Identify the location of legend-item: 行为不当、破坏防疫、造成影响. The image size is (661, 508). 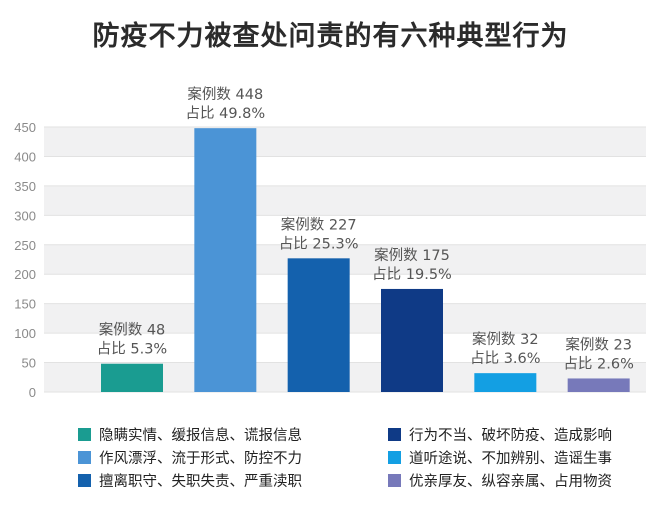
(513, 434).